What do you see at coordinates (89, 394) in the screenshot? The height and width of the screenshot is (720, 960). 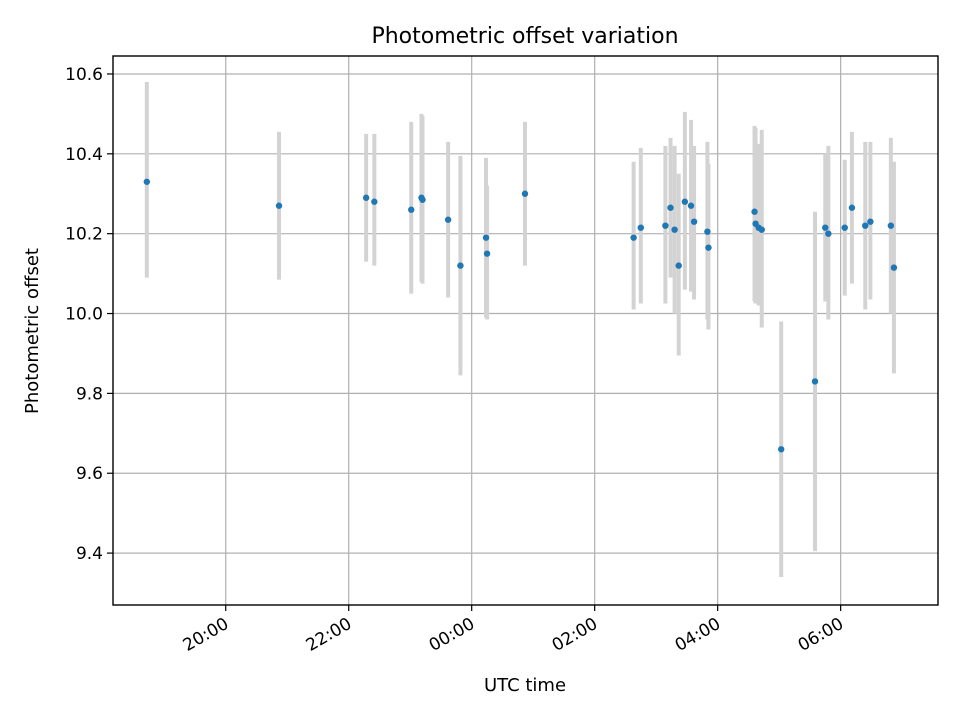 I see `y-tick-label: 9.8` at bounding box center [89, 394].